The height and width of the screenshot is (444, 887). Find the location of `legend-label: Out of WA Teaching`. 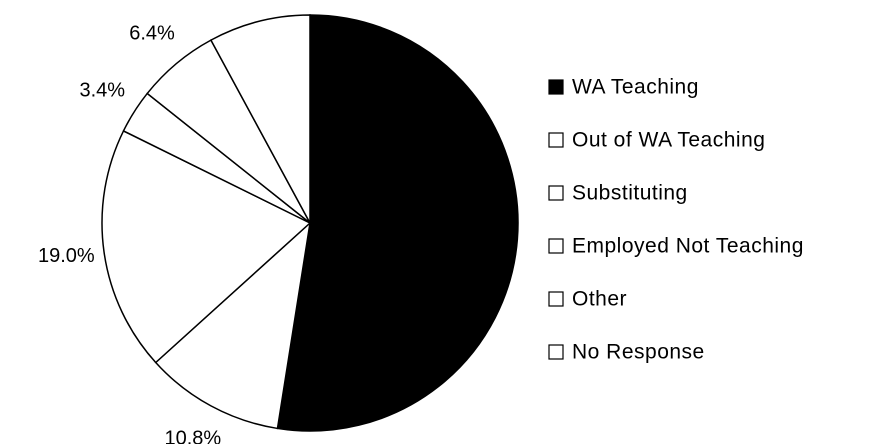

legend-label: Out of WA Teaching is located at coordinates (668, 140).